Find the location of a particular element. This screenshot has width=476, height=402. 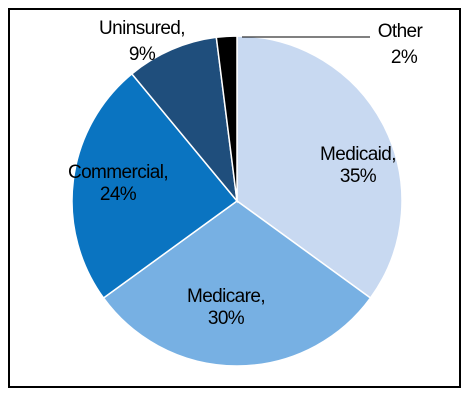

svg-text: Uninsured, is located at coordinates (142, 28).